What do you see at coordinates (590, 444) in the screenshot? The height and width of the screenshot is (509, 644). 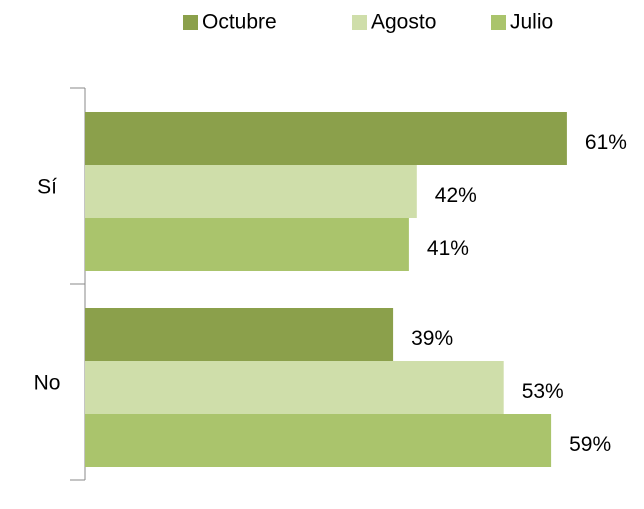 I see `value-label: 59%` at bounding box center [590, 444].